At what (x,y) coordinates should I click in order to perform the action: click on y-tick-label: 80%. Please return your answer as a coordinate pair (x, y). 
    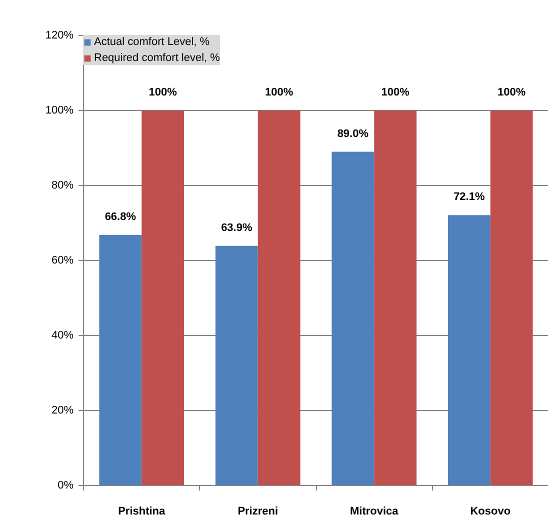
    Looking at the image, I should click on (62, 186).